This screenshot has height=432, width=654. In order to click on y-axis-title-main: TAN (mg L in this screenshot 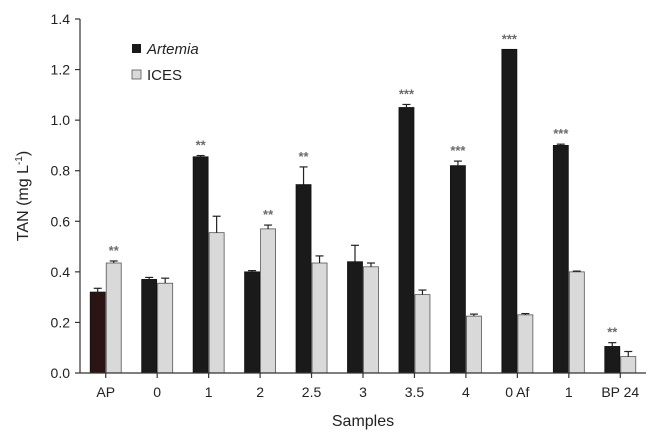, I will do `click(23, 203)`.